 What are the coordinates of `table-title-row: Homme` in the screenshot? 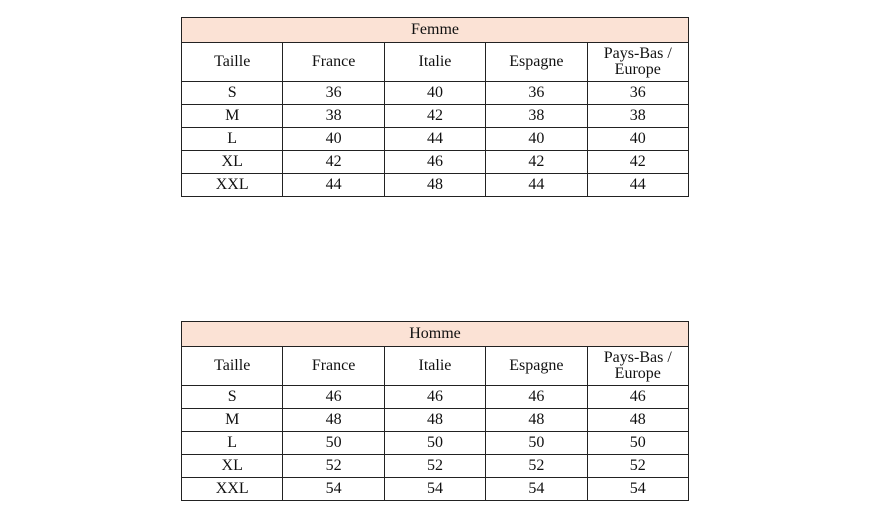 It's located at (435, 334).